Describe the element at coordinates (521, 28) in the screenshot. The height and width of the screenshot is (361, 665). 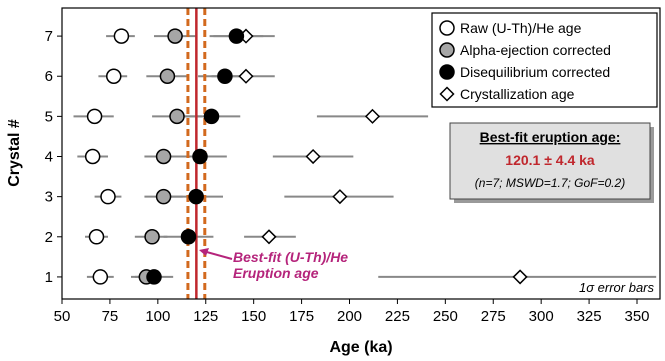
I see `legend-label: Raw (U-Th)/He age` at that location.